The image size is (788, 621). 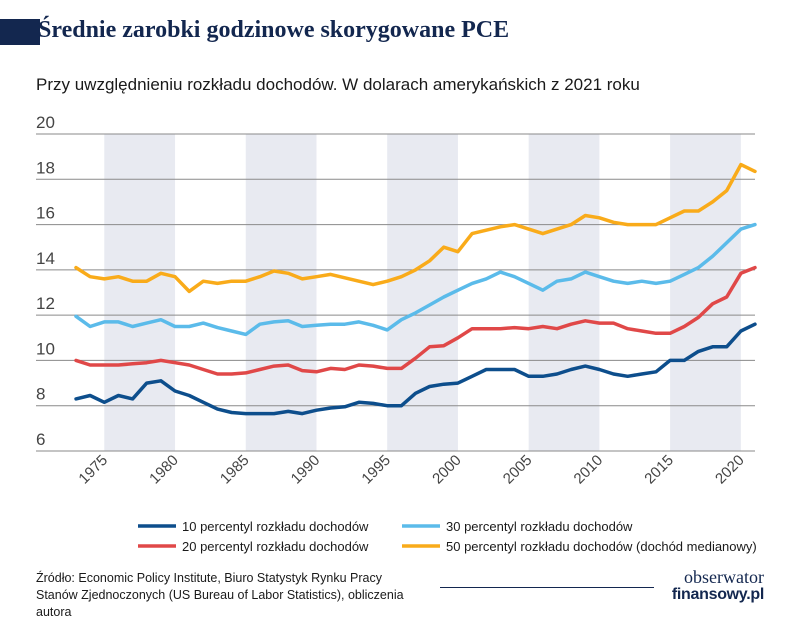 What do you see at coordinates (40, 439) in the screenshot?
I see `y-tick-label-6: 6` at bounding box center [40, 439].